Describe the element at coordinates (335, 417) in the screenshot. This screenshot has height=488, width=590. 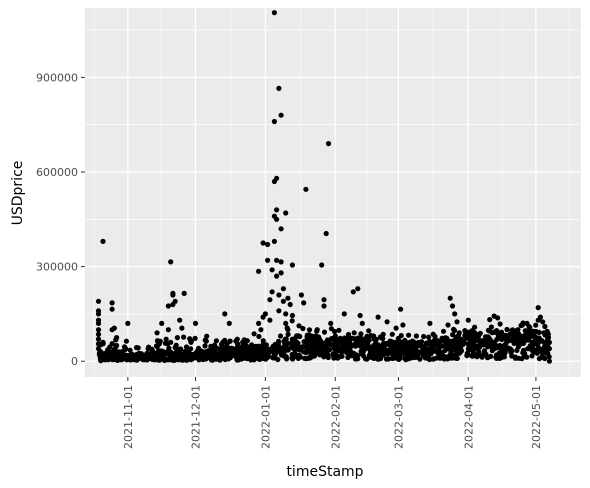
I see `x-tick-label: 2022-02-01` at that location.